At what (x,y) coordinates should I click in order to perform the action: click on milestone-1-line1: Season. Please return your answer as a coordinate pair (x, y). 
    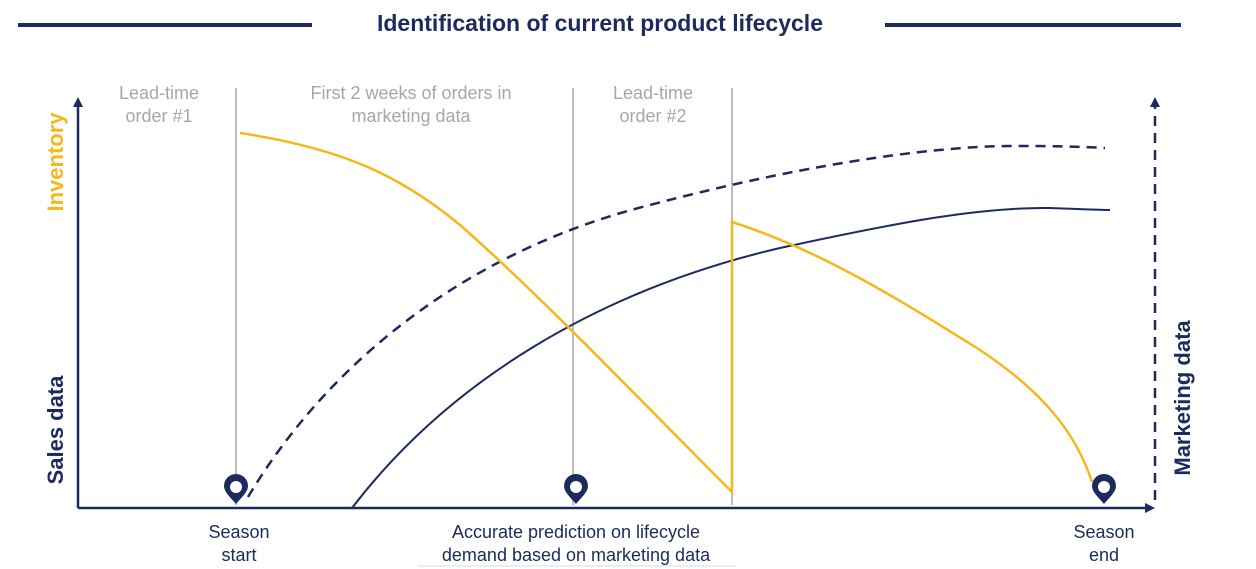
    Looking at the image, I should click on (238, 532).